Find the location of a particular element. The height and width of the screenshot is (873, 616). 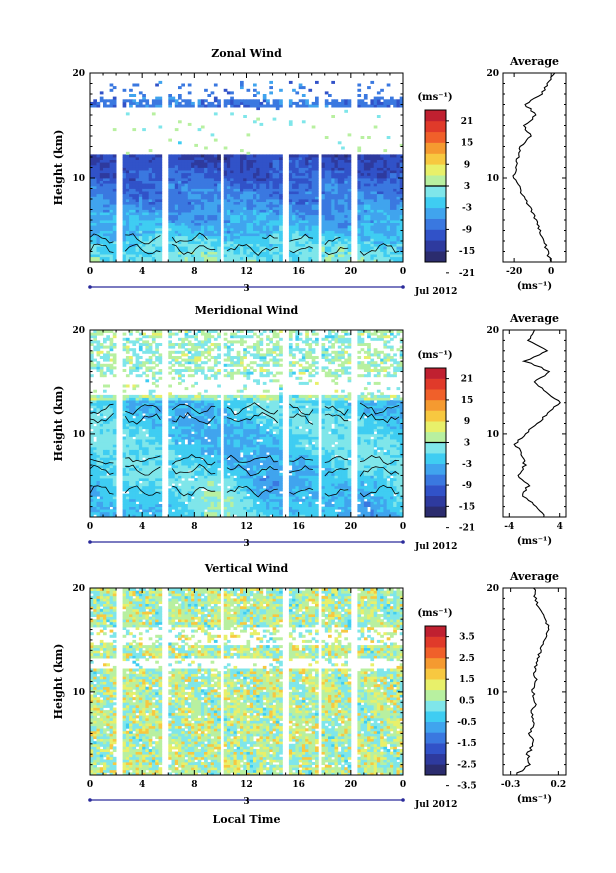

contour-line is located at coordinates (244, 249).